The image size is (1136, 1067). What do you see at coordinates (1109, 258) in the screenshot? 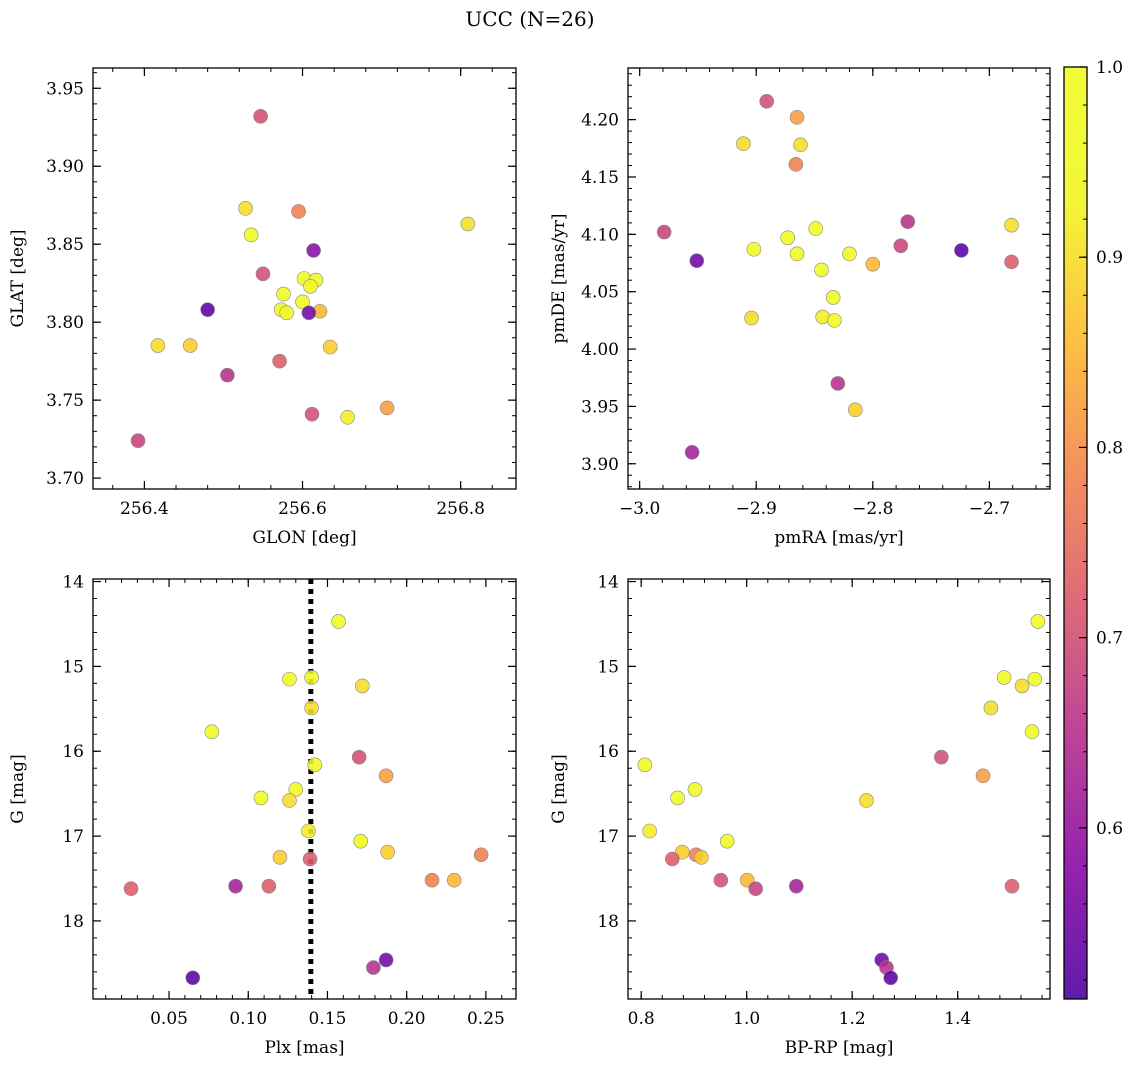
I see `colorbar-tick-label: 0.9` at bounding box center [1109, 258].